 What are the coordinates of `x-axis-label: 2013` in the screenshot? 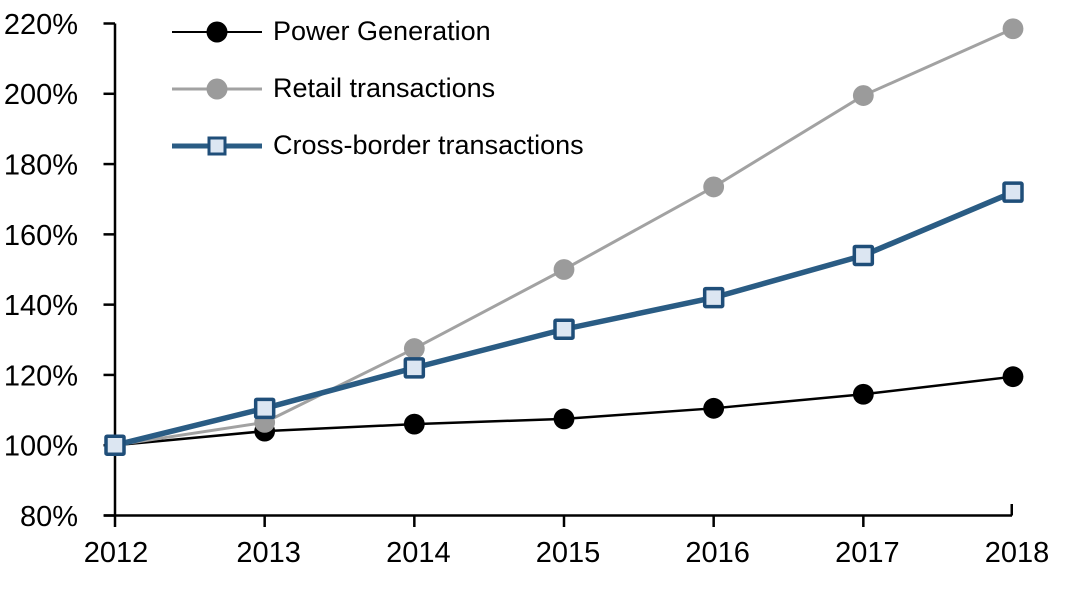 It's located at (268, 553).